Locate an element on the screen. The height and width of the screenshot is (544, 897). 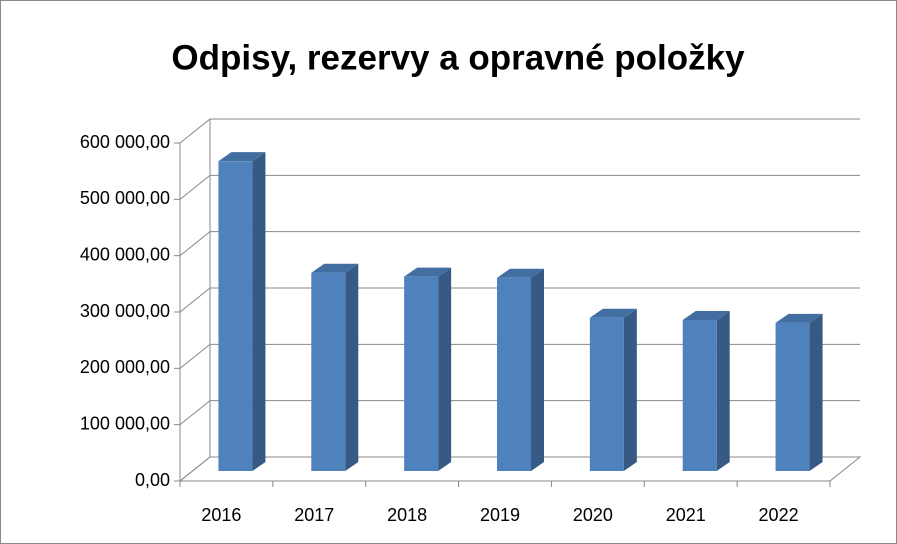
x-tick-label: 2016 is located at coordinates (221, 515).